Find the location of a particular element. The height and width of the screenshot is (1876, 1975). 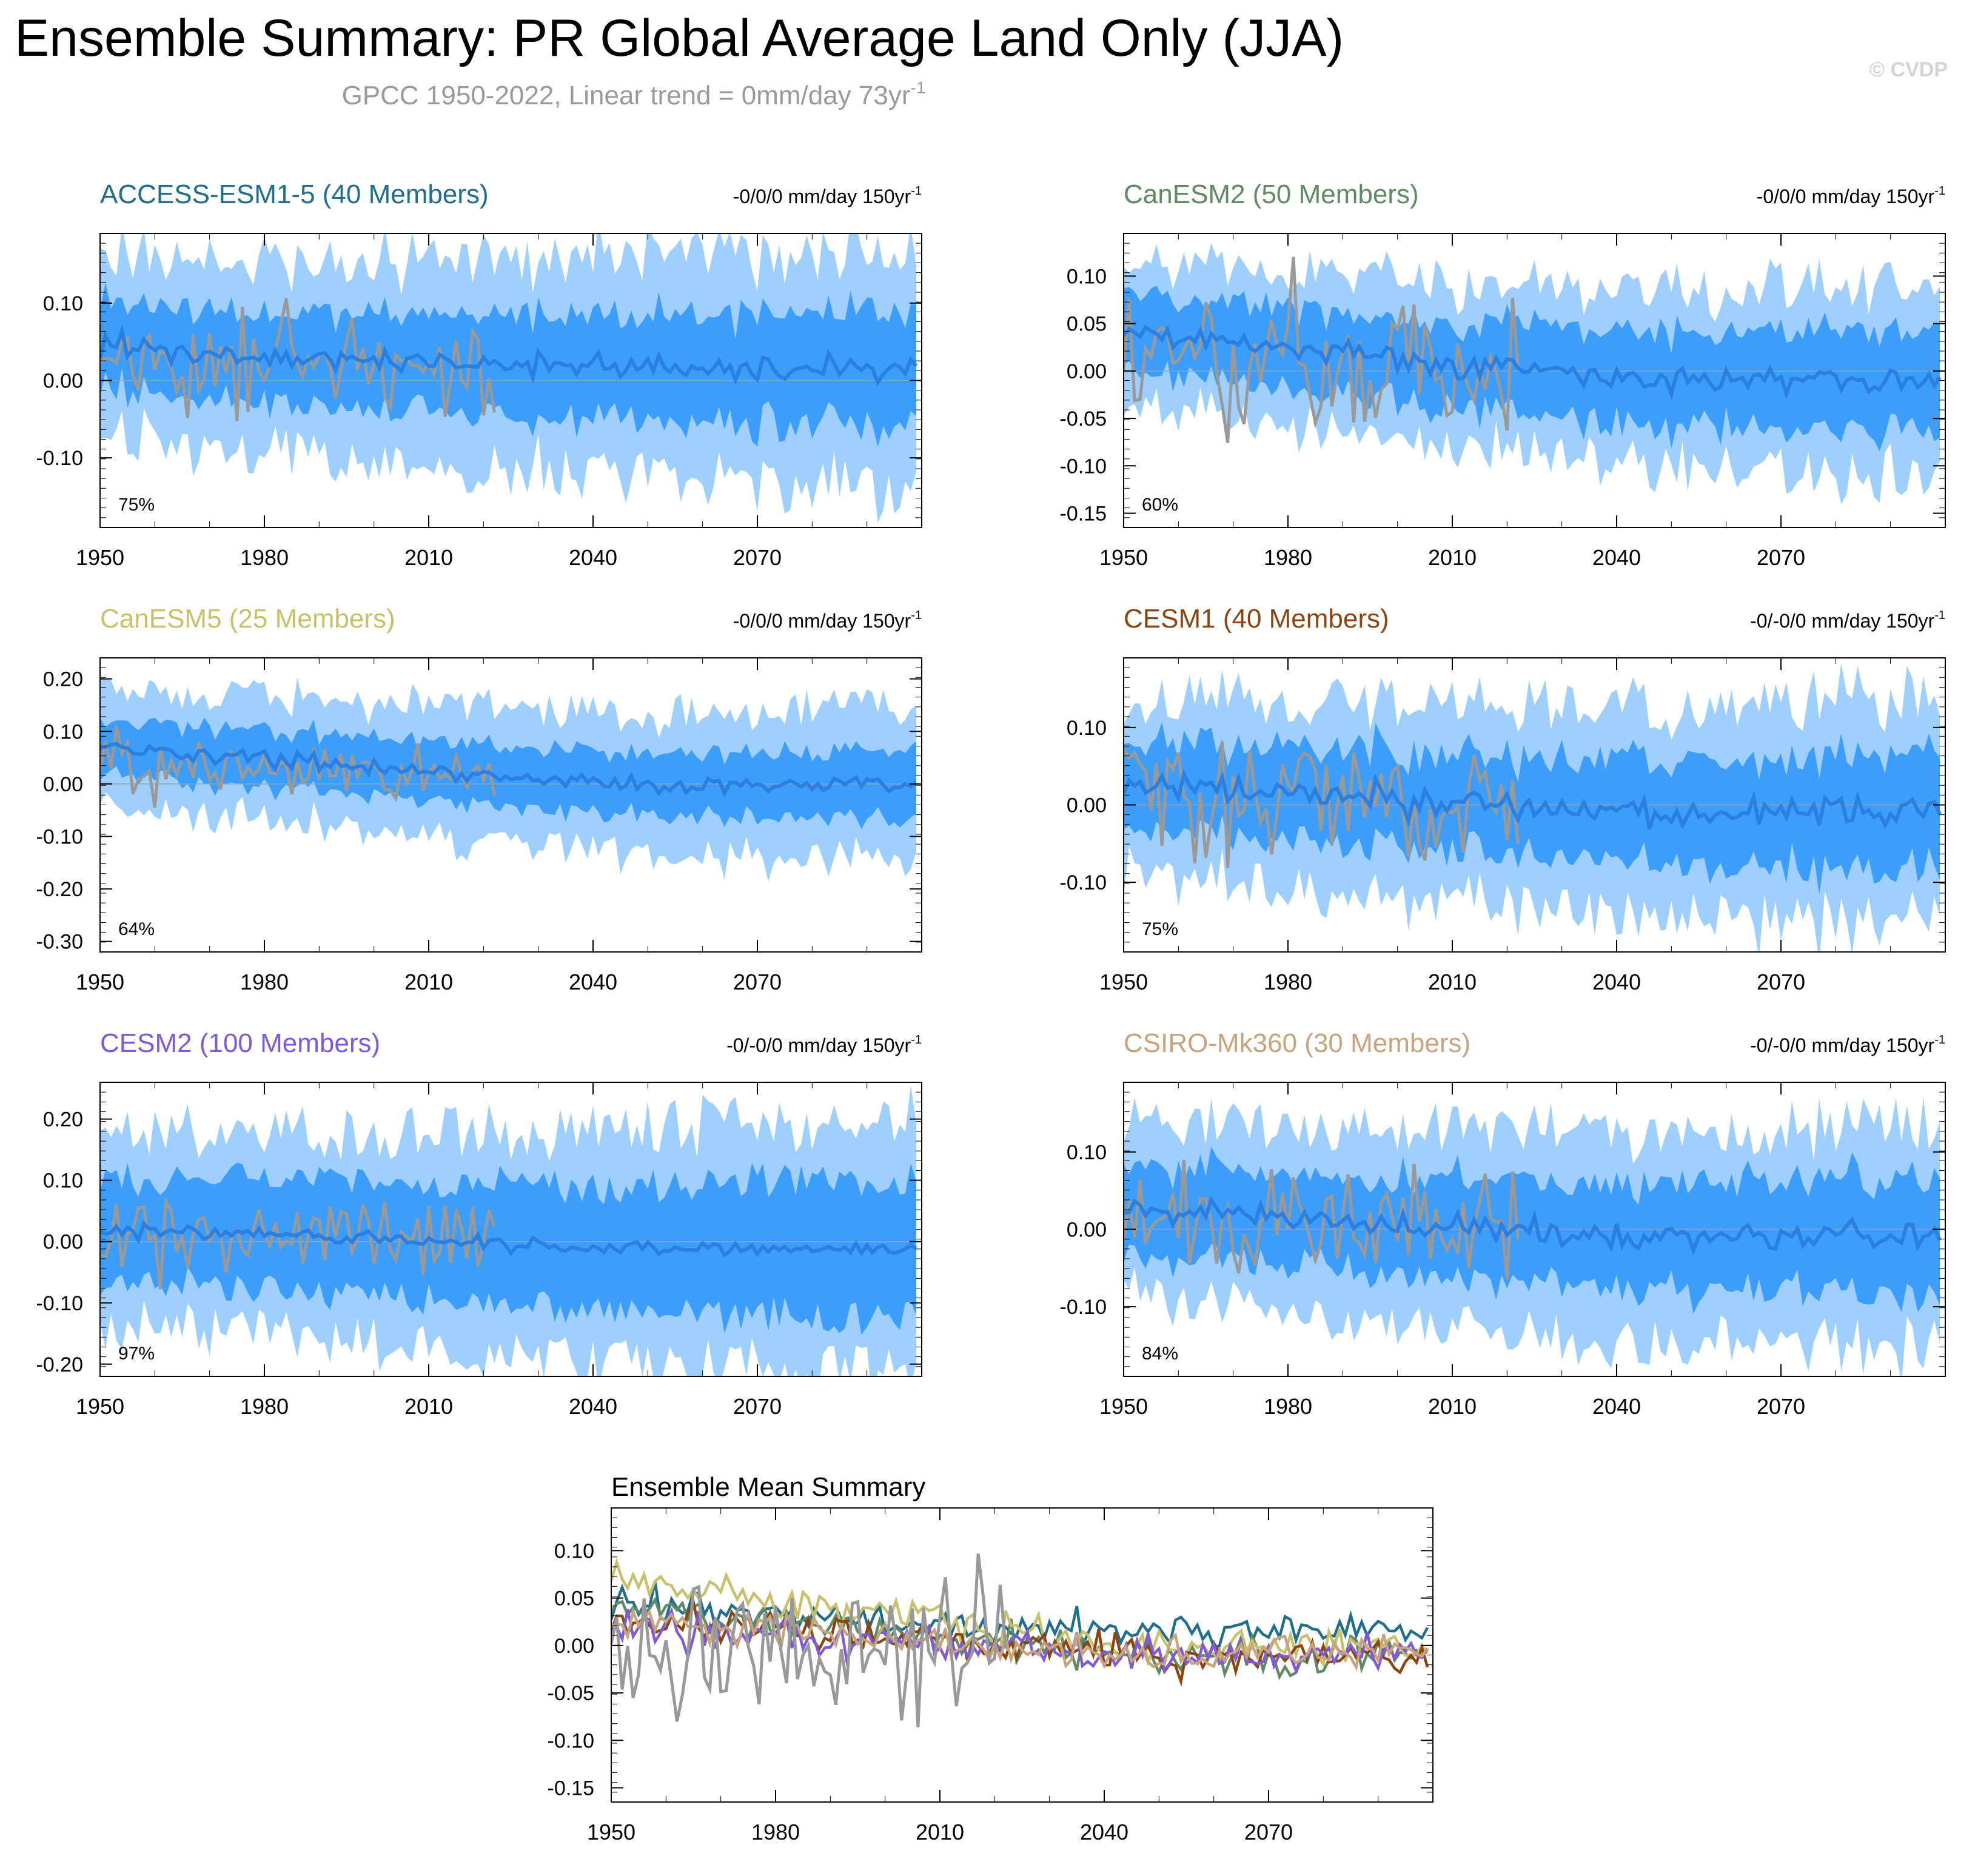

summary-line-csiro-mk360 is located at coordinates (1020, 1639).